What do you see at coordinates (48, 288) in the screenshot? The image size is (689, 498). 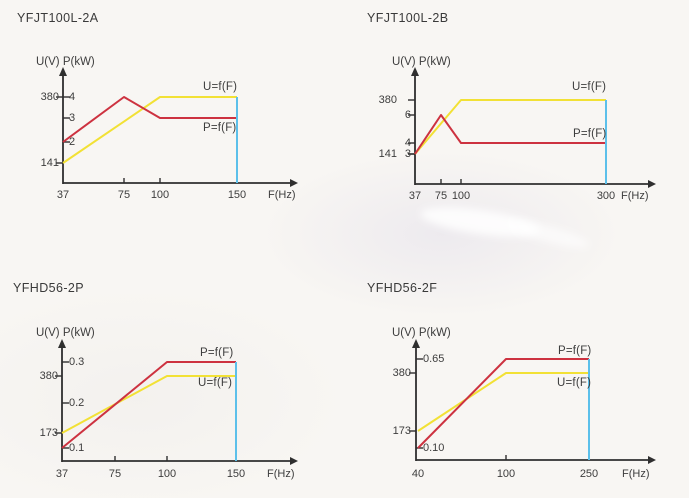 I see `chart-title: YFHD56-2P` at bounding box center [48, 288].